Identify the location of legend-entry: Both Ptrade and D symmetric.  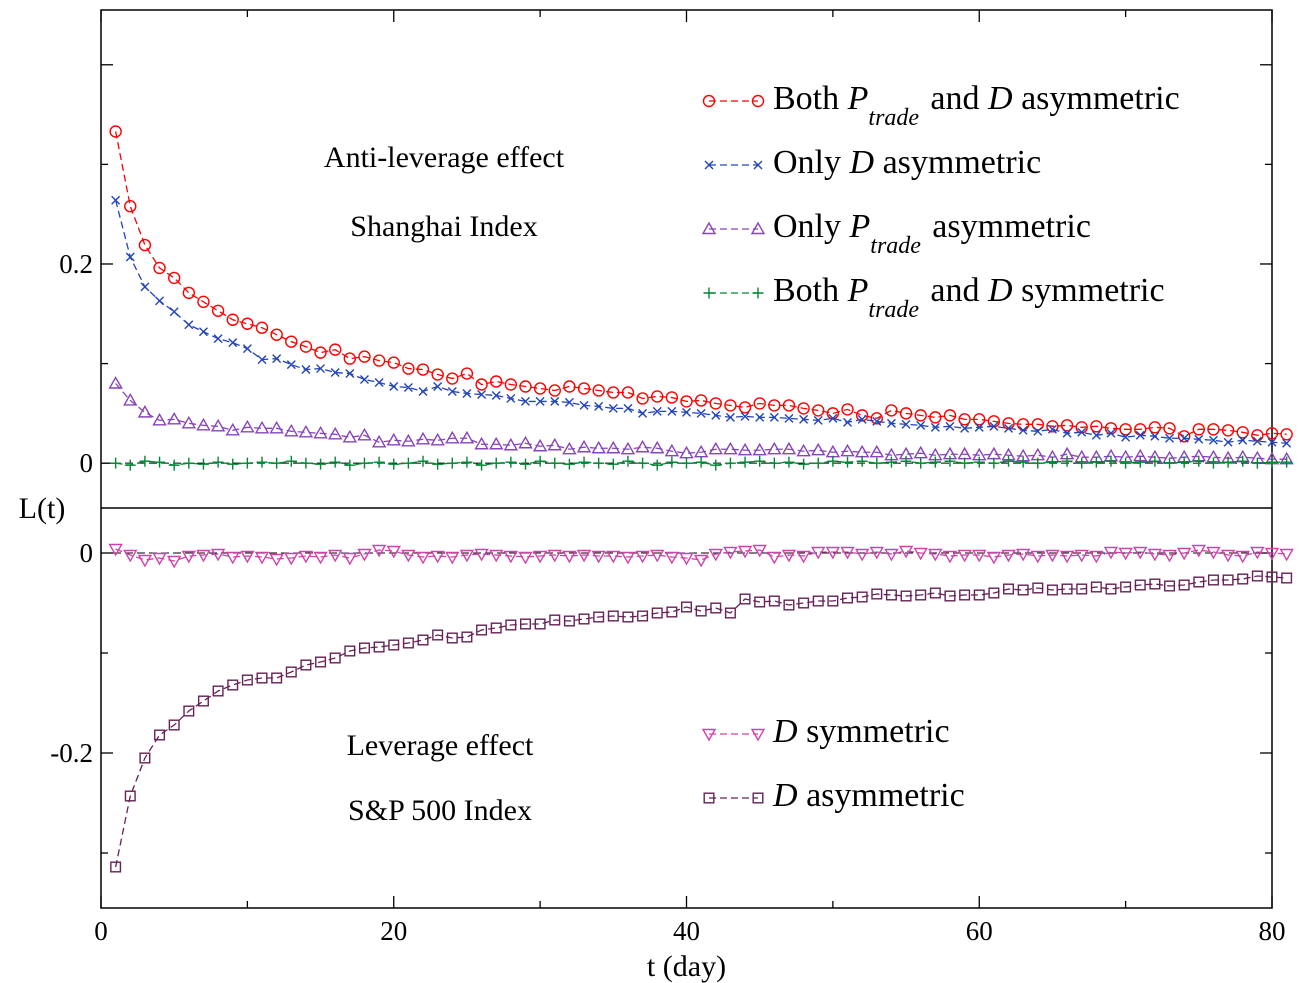
(934, 297).